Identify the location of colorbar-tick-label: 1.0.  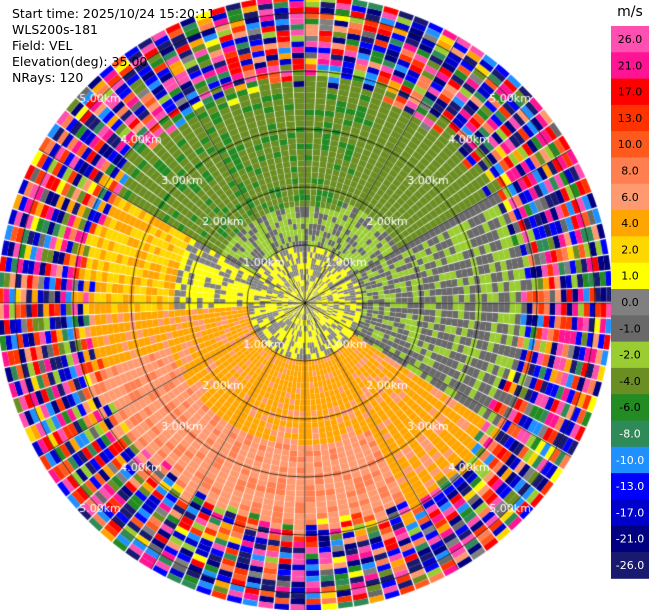
(630, 276).